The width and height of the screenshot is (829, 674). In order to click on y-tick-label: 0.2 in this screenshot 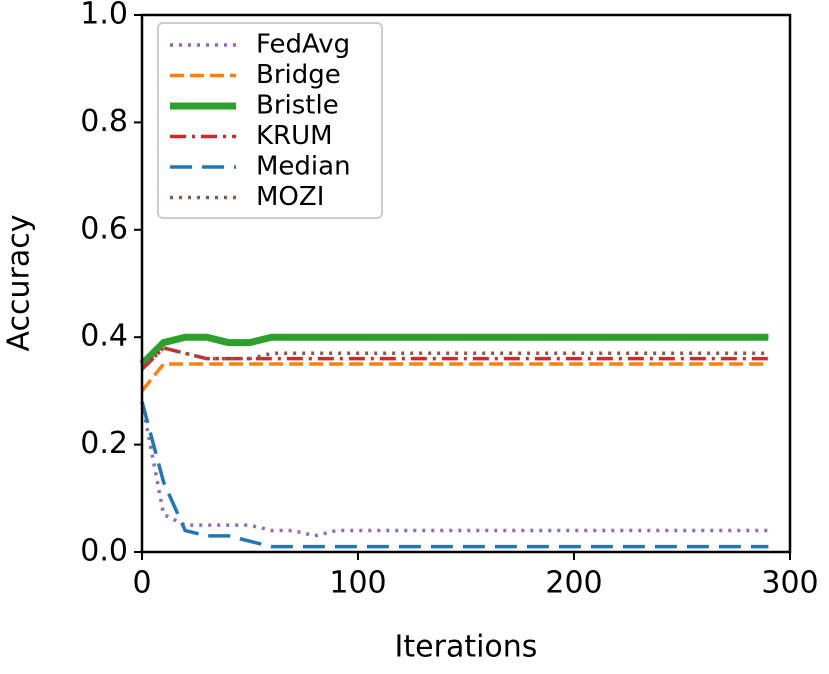, I will do `click(104, 443)`.